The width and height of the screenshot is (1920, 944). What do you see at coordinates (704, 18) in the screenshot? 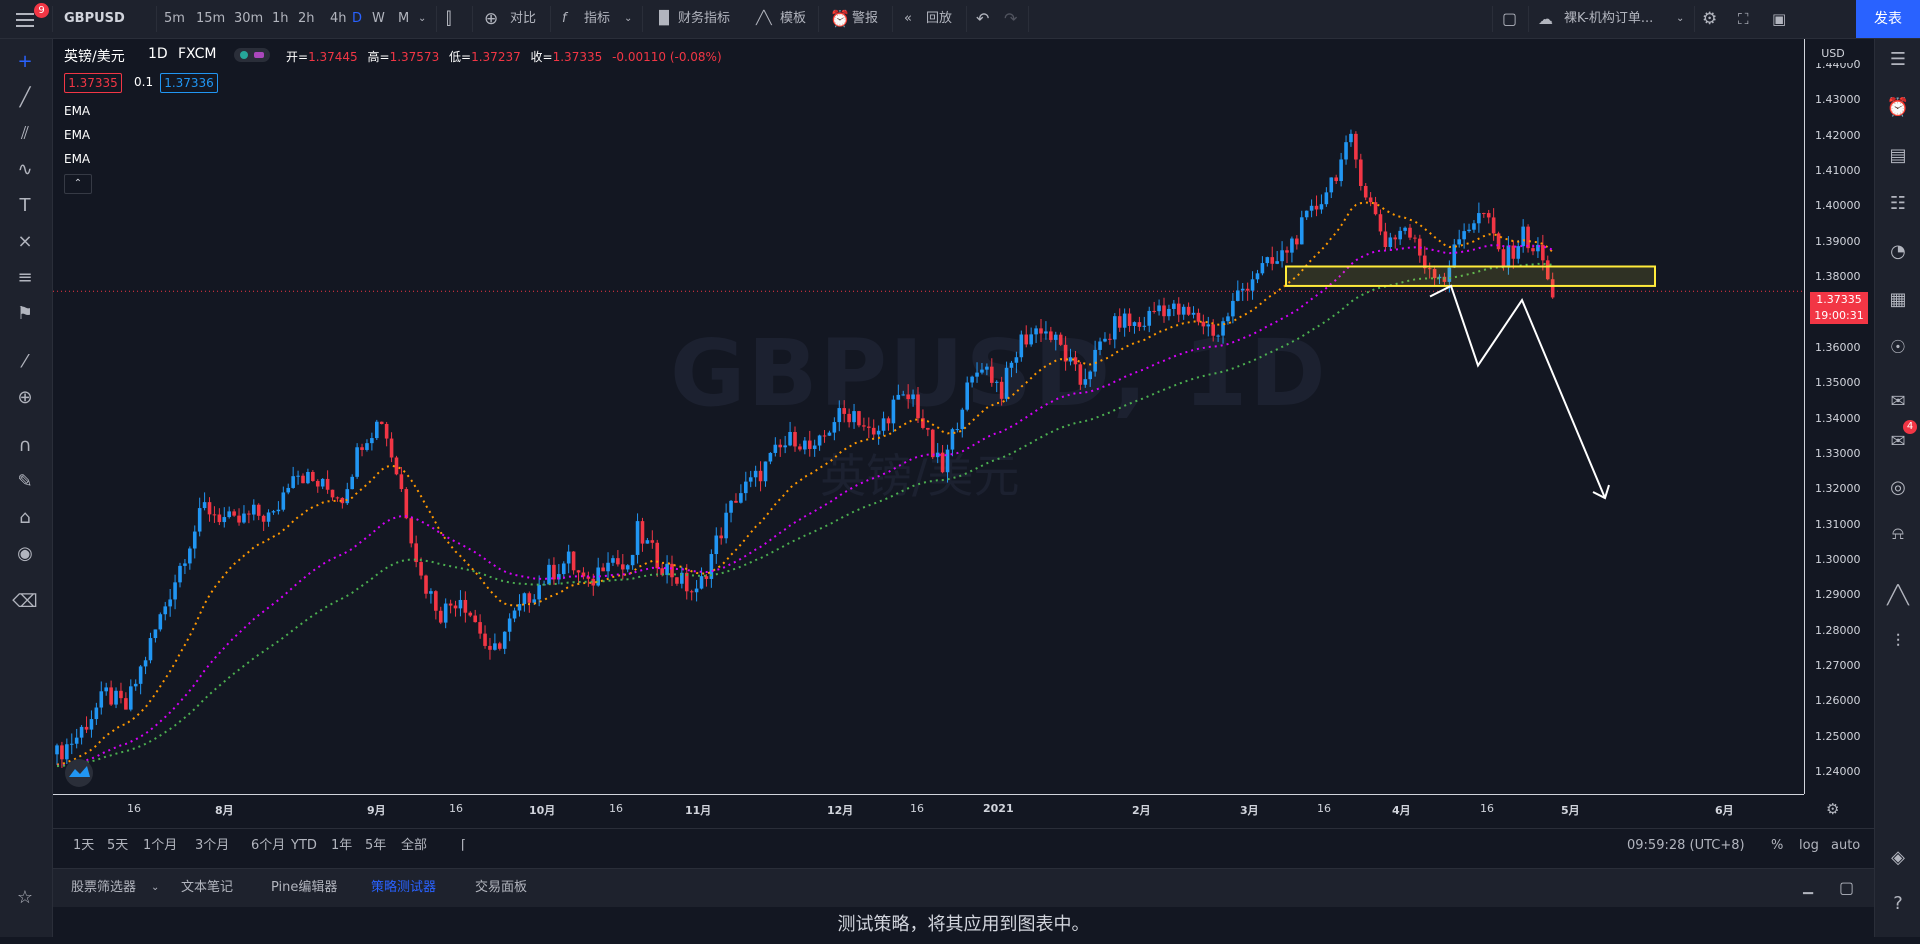
I see `financials-button: 财务指标` at bounding box center [704, 18].